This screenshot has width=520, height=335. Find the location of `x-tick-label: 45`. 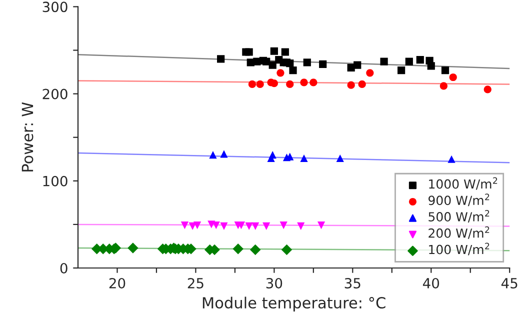

x-tick-label: 45 is located at coordinates (509, 283).